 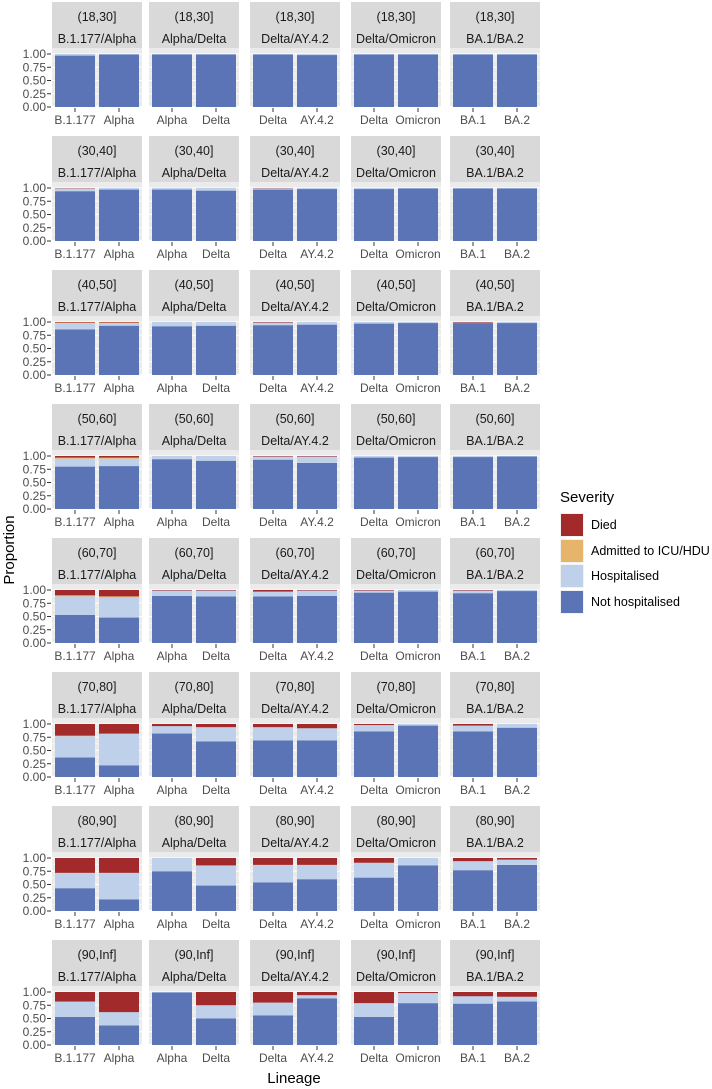 I want to click on y-tick-label: 0.50, so click(x=35, y=617).